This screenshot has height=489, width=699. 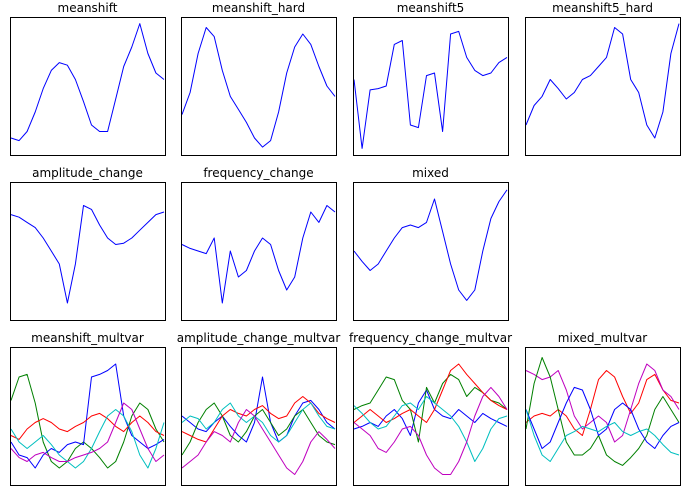 I want to click on subplot-meanshift5: meanshift5, so click(x=431, y=78).